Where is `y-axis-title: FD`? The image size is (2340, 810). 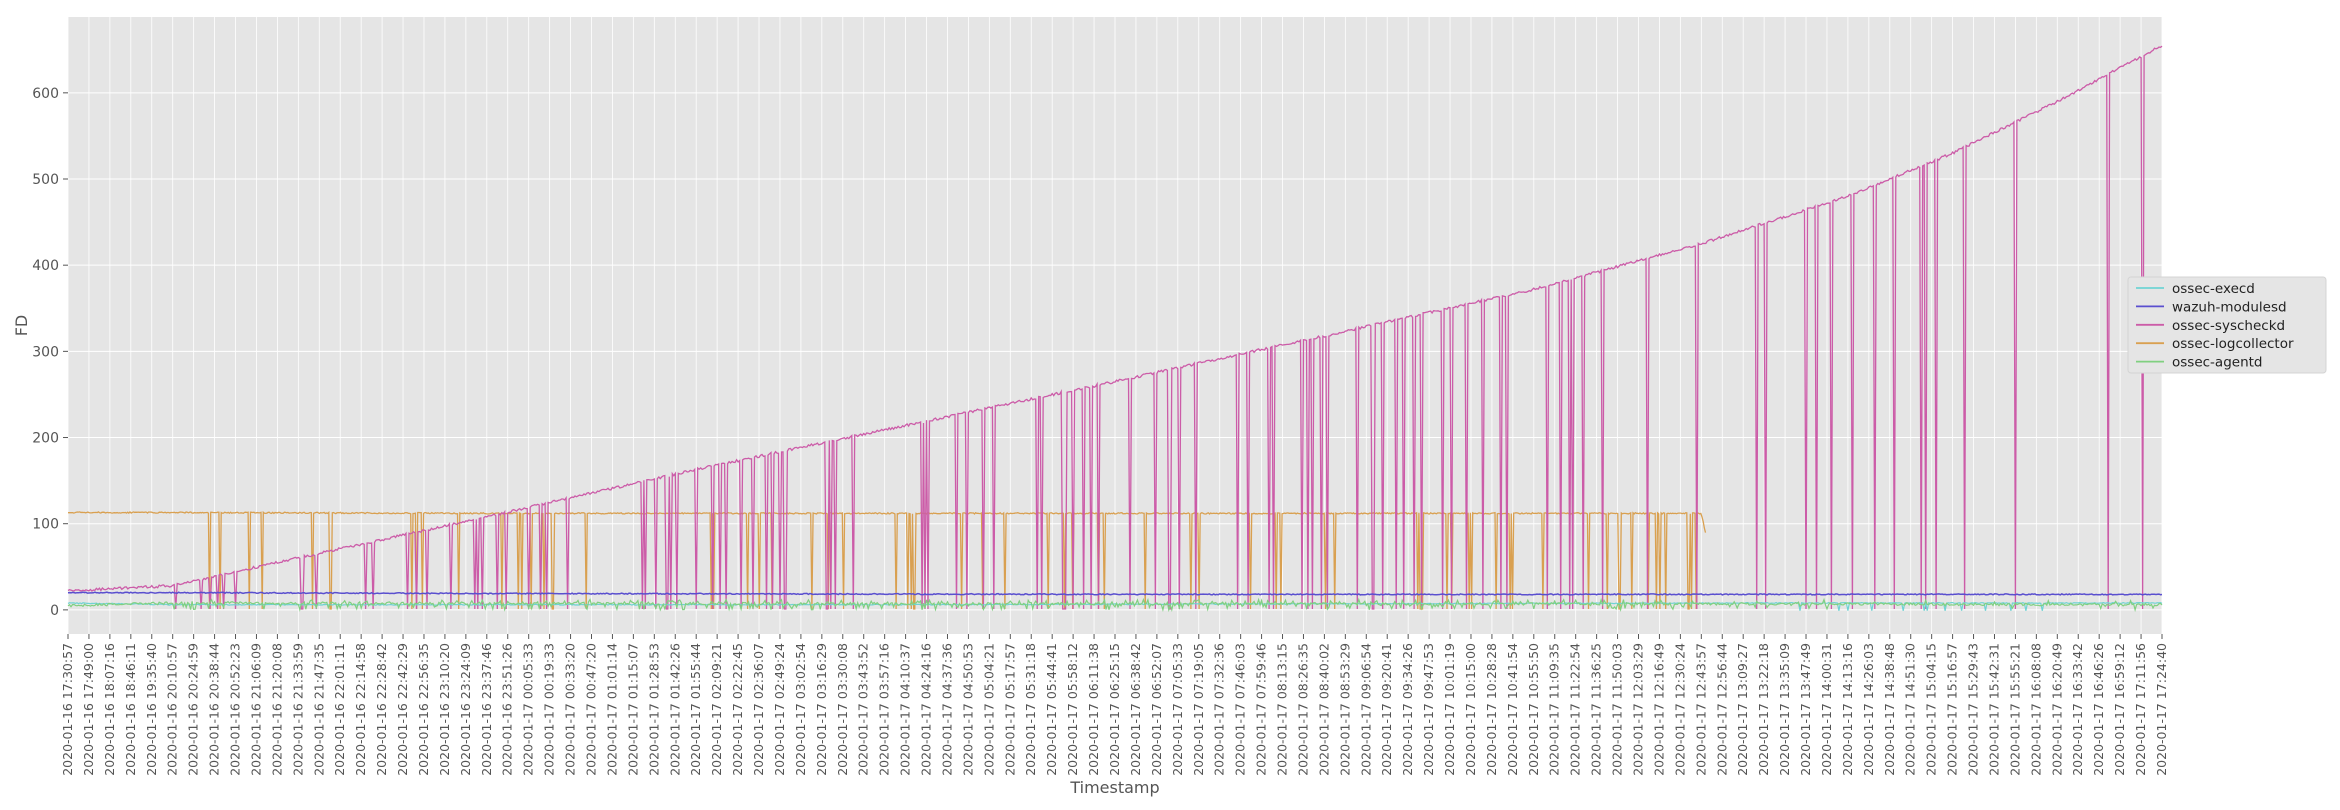
y-axis-title: FD is located at coordinates (21, 326).